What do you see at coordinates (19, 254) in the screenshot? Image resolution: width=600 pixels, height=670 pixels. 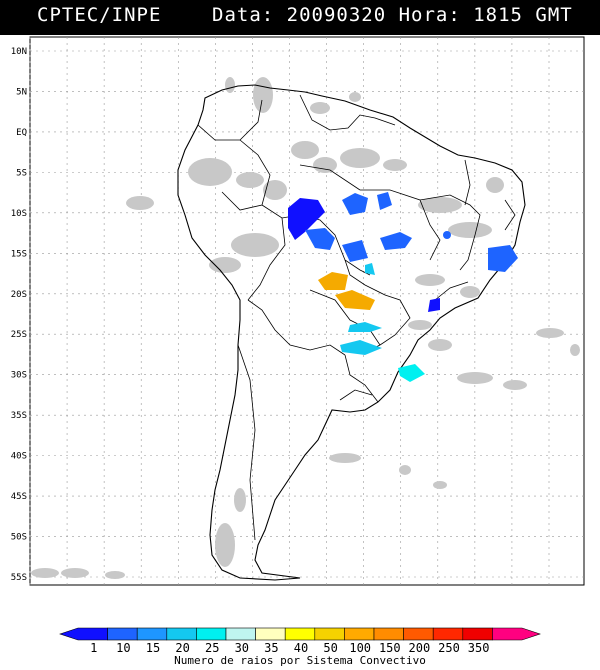 I see `lat-label: 15S` at bounding box center [19, 254].